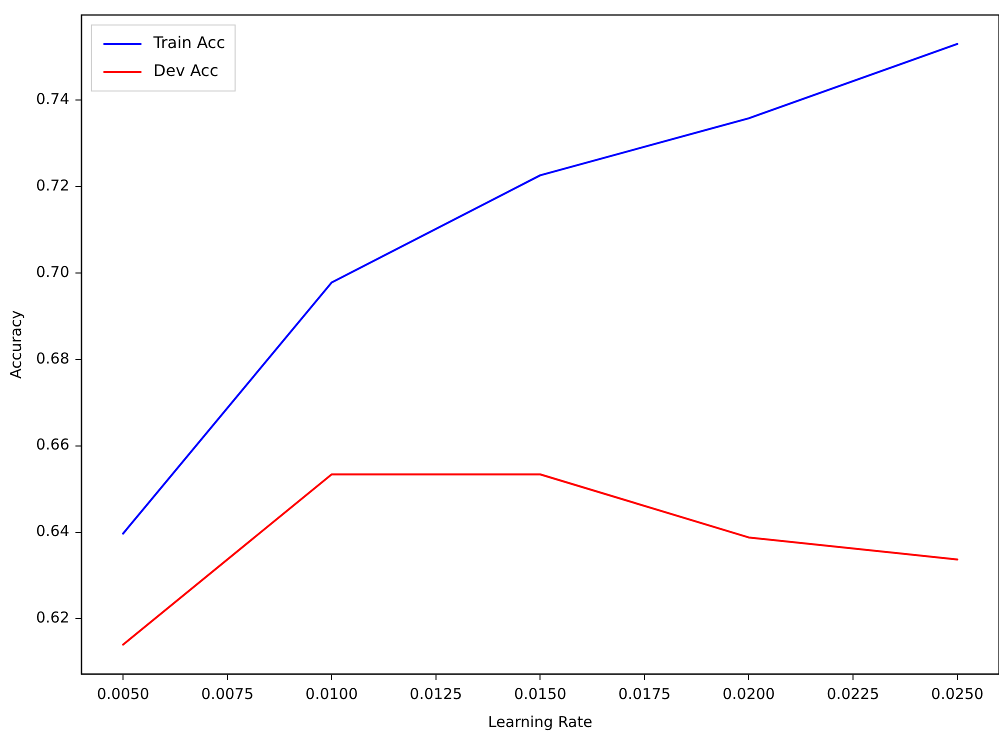 The height and width of the screenshot is (740, 999). What do you see at coordinates (53, 185) in the screenshot?
I see `y-tick-label: 0.72` at bounding box center [53, 185].